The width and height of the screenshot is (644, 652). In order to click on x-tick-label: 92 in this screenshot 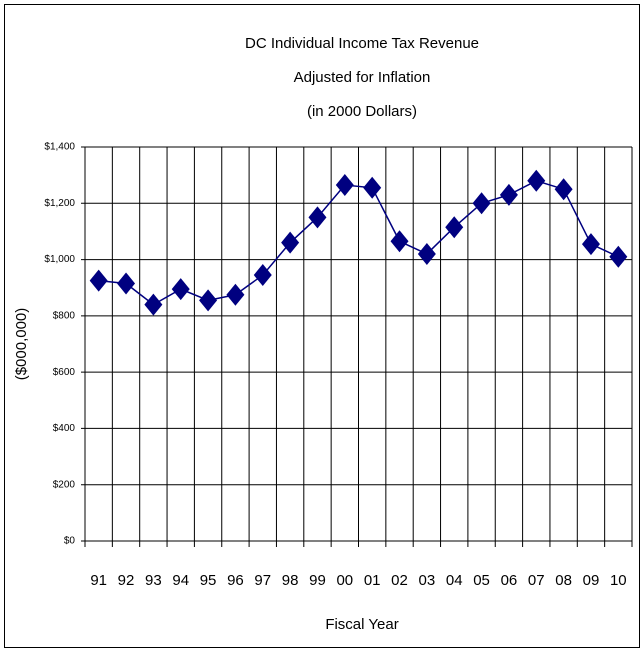, I will do `click(126, 580)`.